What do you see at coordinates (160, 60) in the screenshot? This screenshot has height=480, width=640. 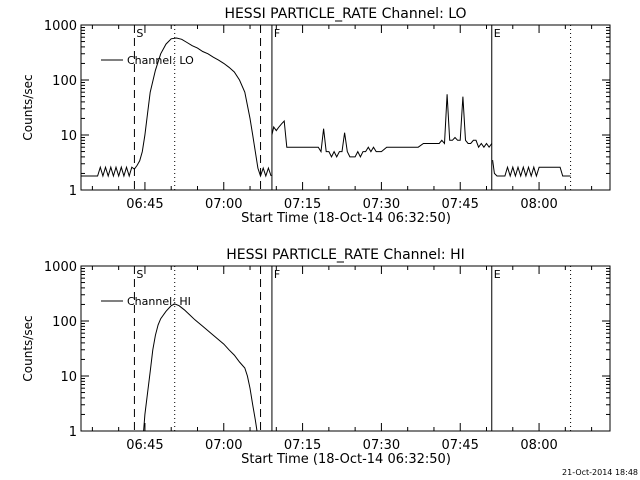 I see `legend-label: Channel: LO` at bounding box center [160, 60].